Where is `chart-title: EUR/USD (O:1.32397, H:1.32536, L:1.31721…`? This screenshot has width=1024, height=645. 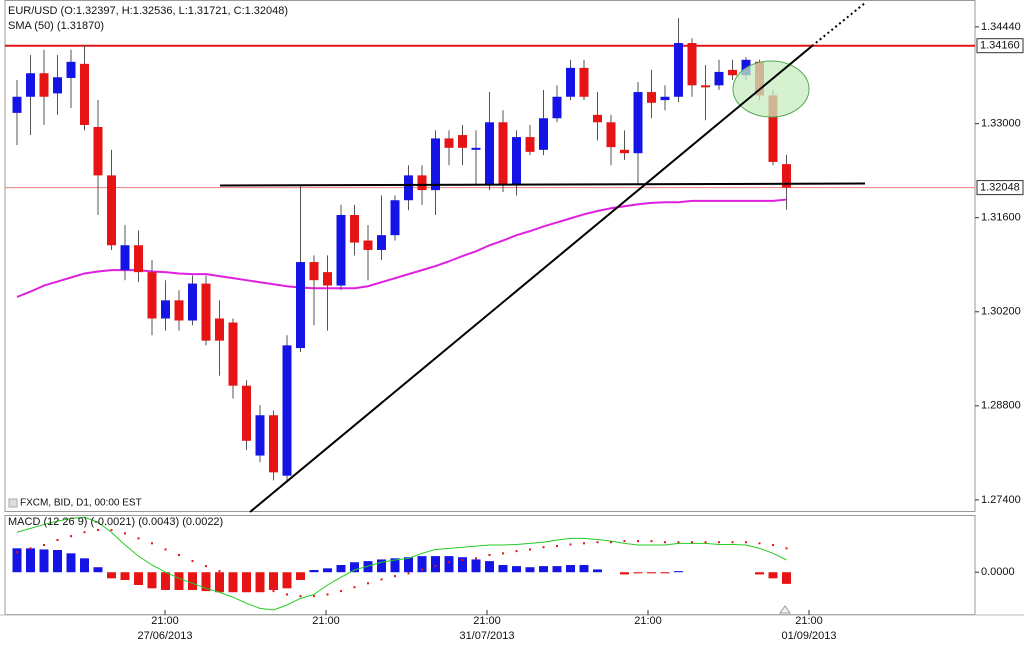 chart-title: EUR/USD (O:1.32397, H:1.32536, L:1.31721… is located at coordinates (148, 11).